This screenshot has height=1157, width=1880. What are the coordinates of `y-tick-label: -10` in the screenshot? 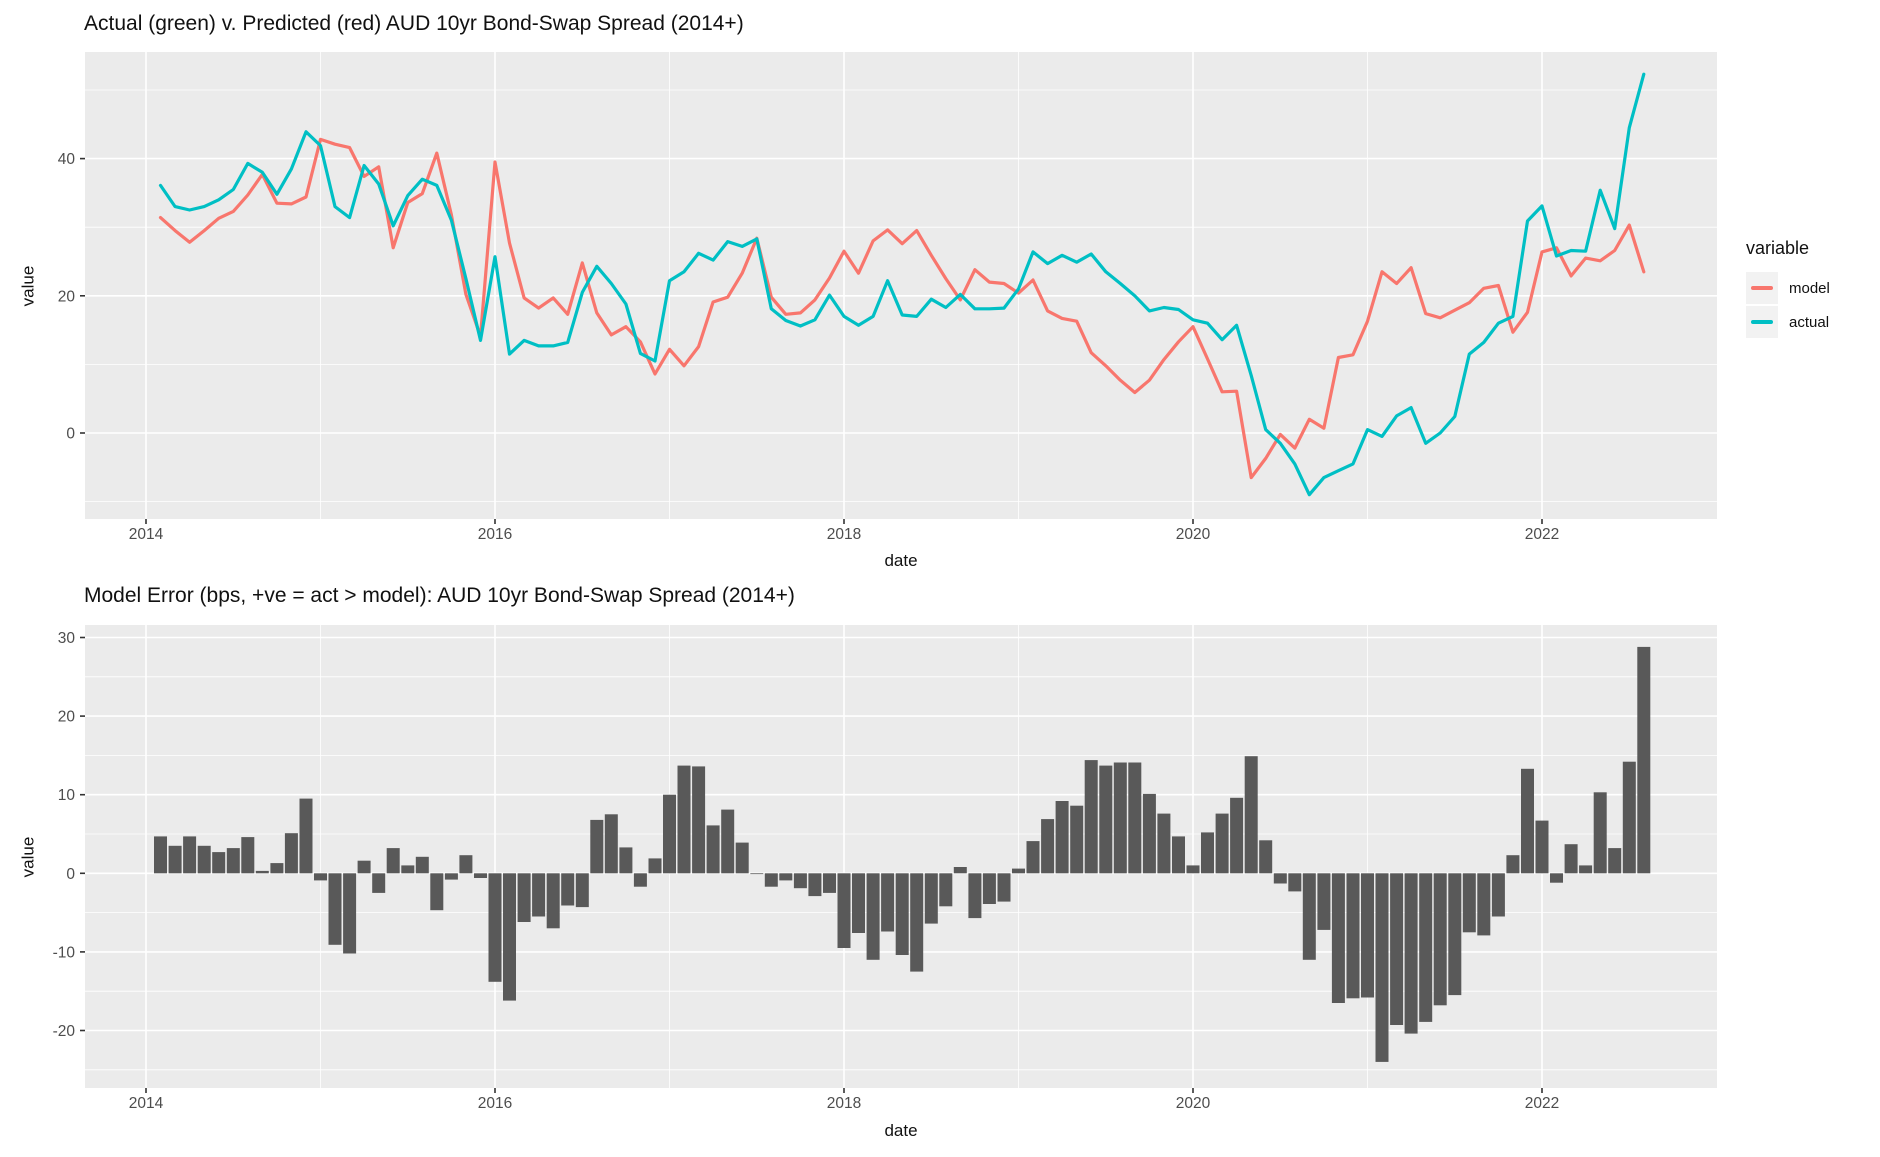 It's located at (64, 952).